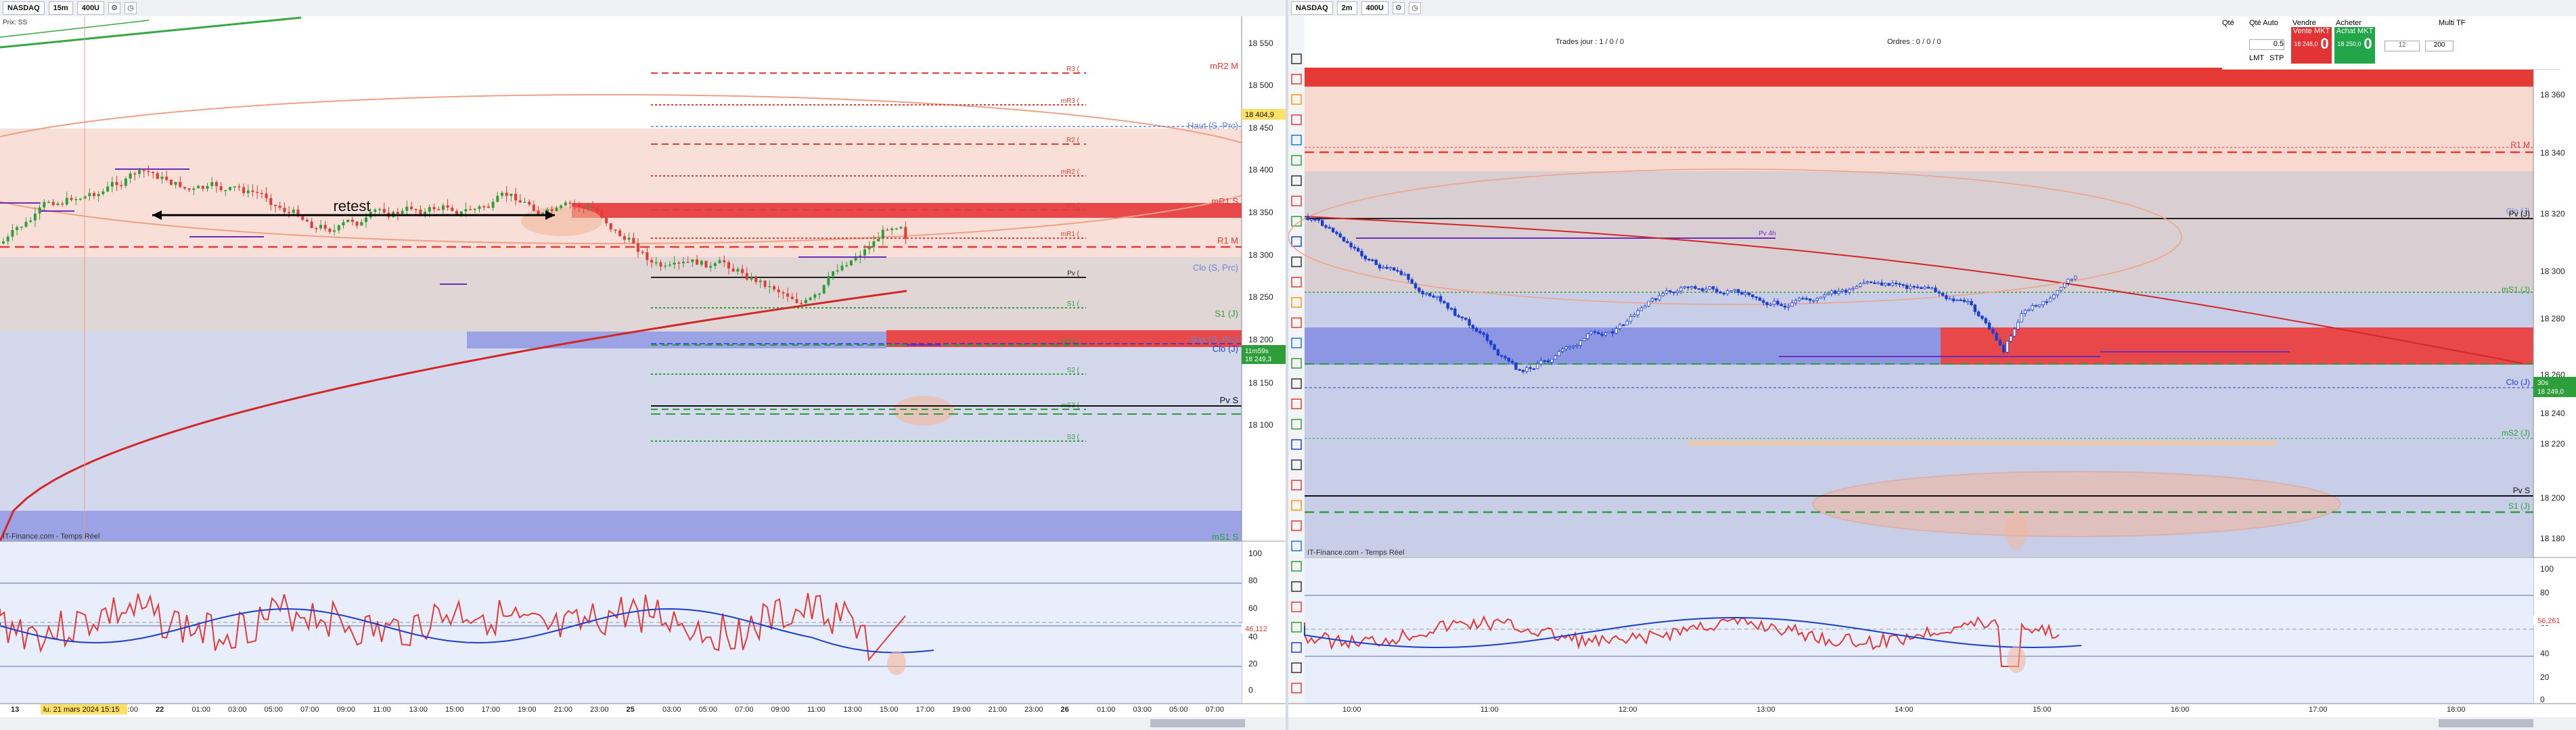 The image size is (2576, 730). I want to click on rsi-tick-label: 80, so click(2545, 592).